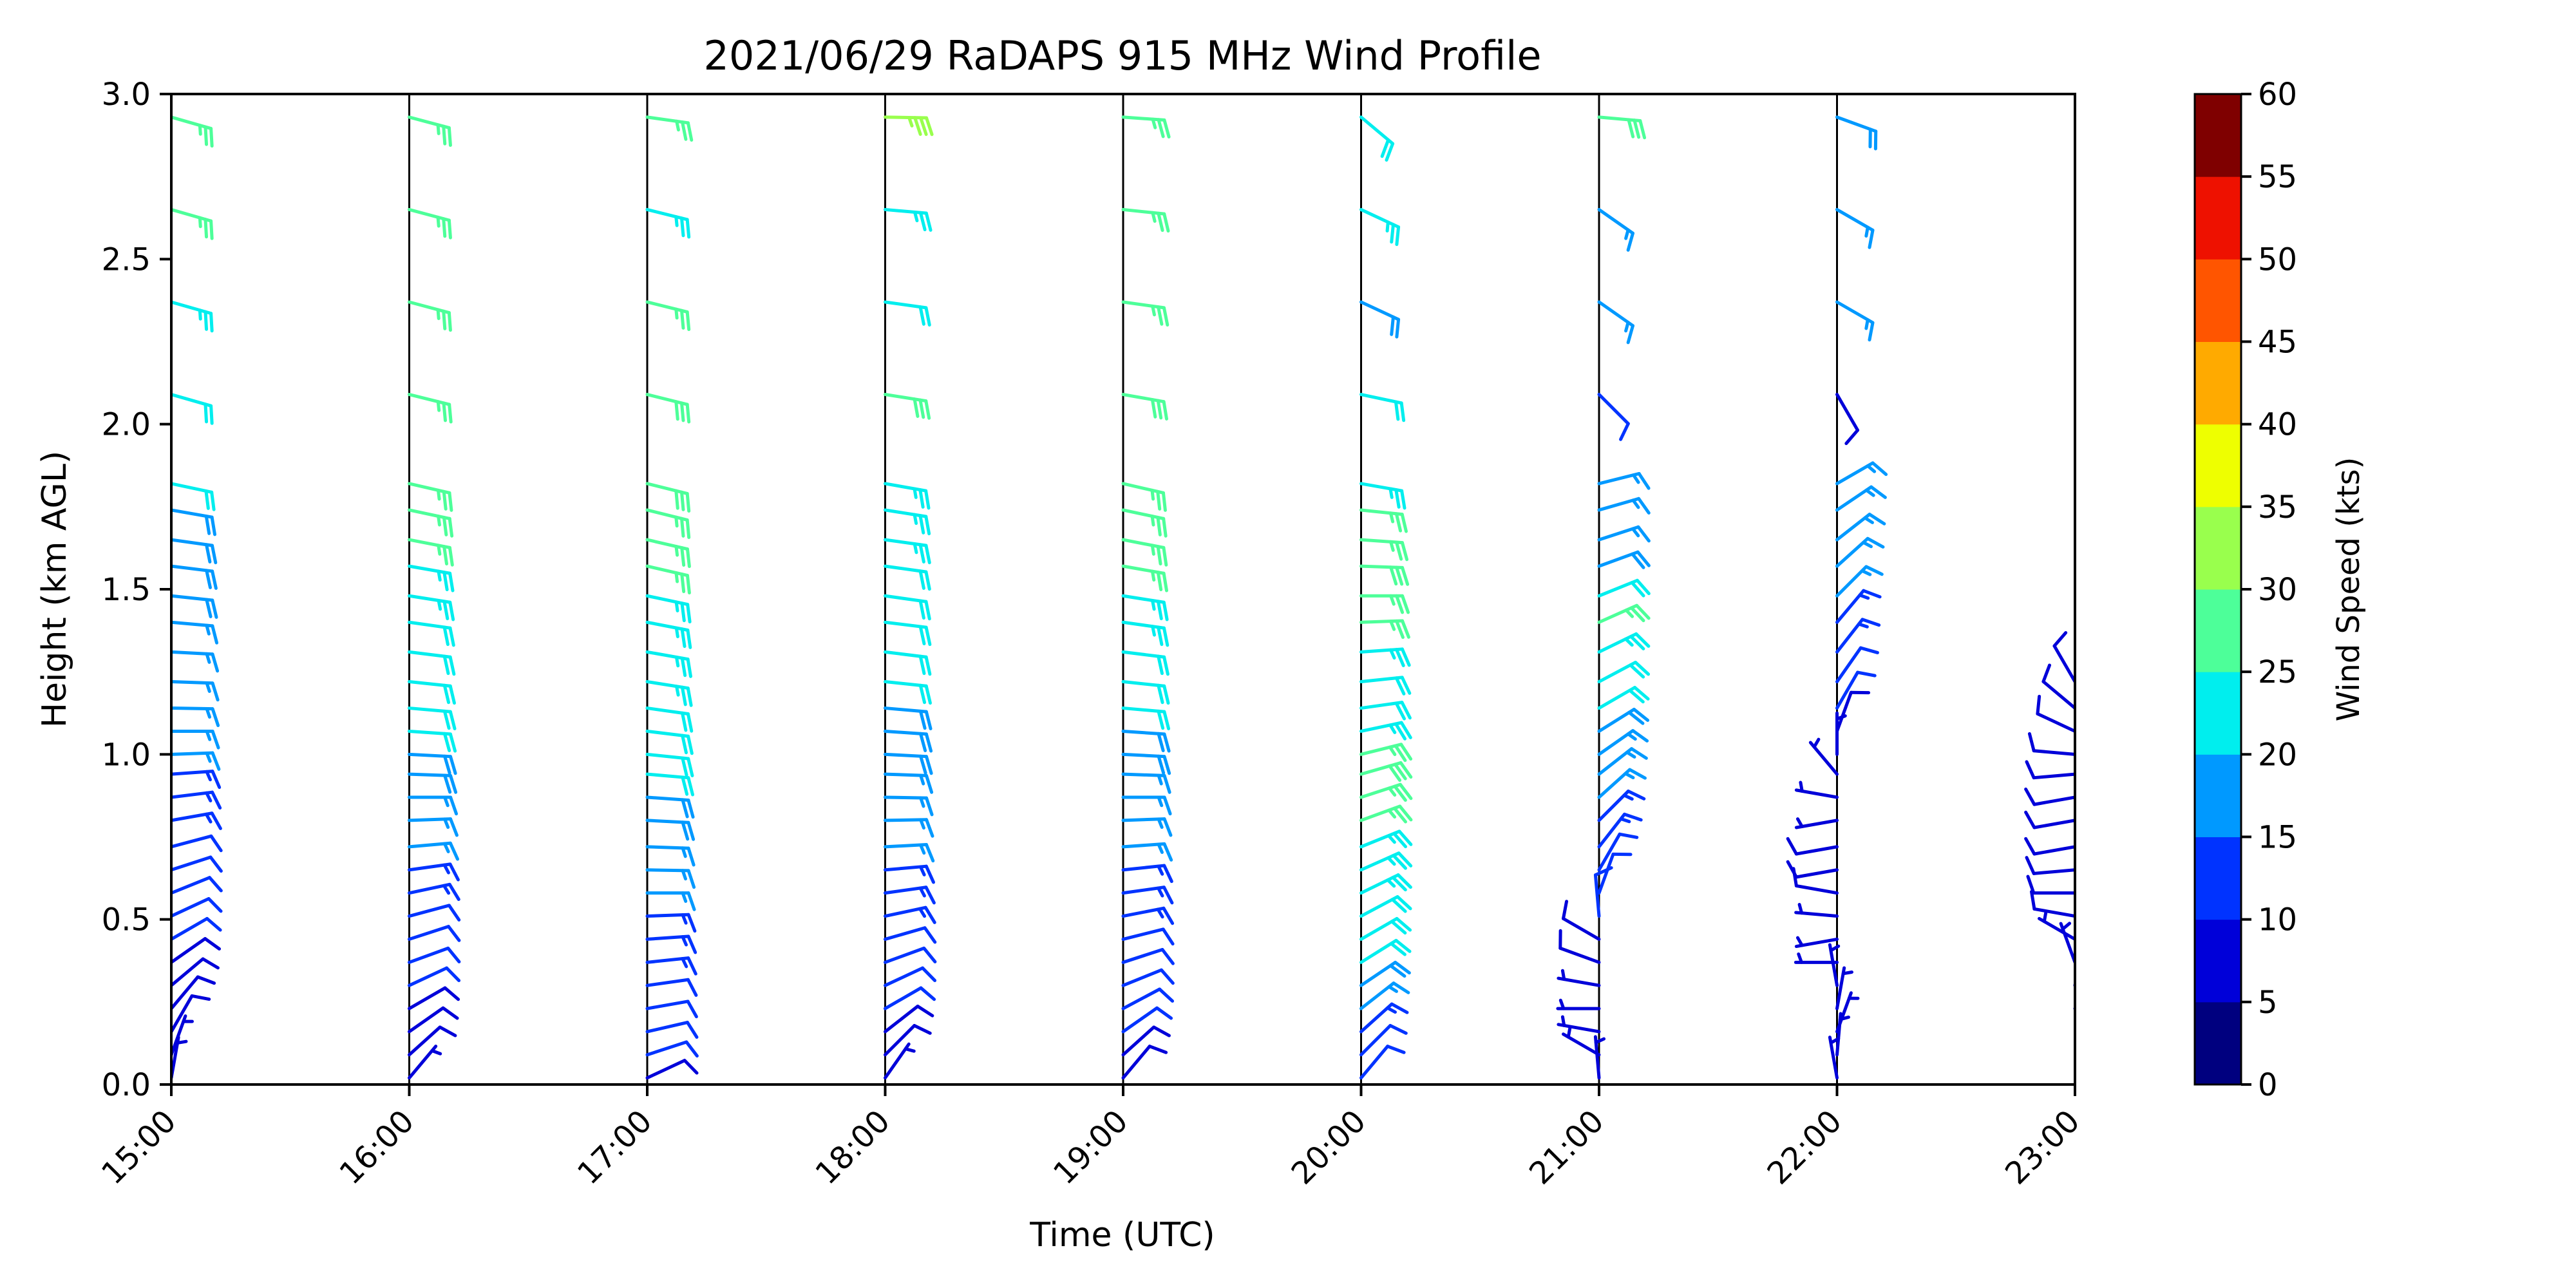 The width and height of the screenshot is (2576, 1288). What do you see at coordinates (2277, 260) in the screenshot?
I see `colorbar-tick-label: 50` at bounding box center [2277, 260].